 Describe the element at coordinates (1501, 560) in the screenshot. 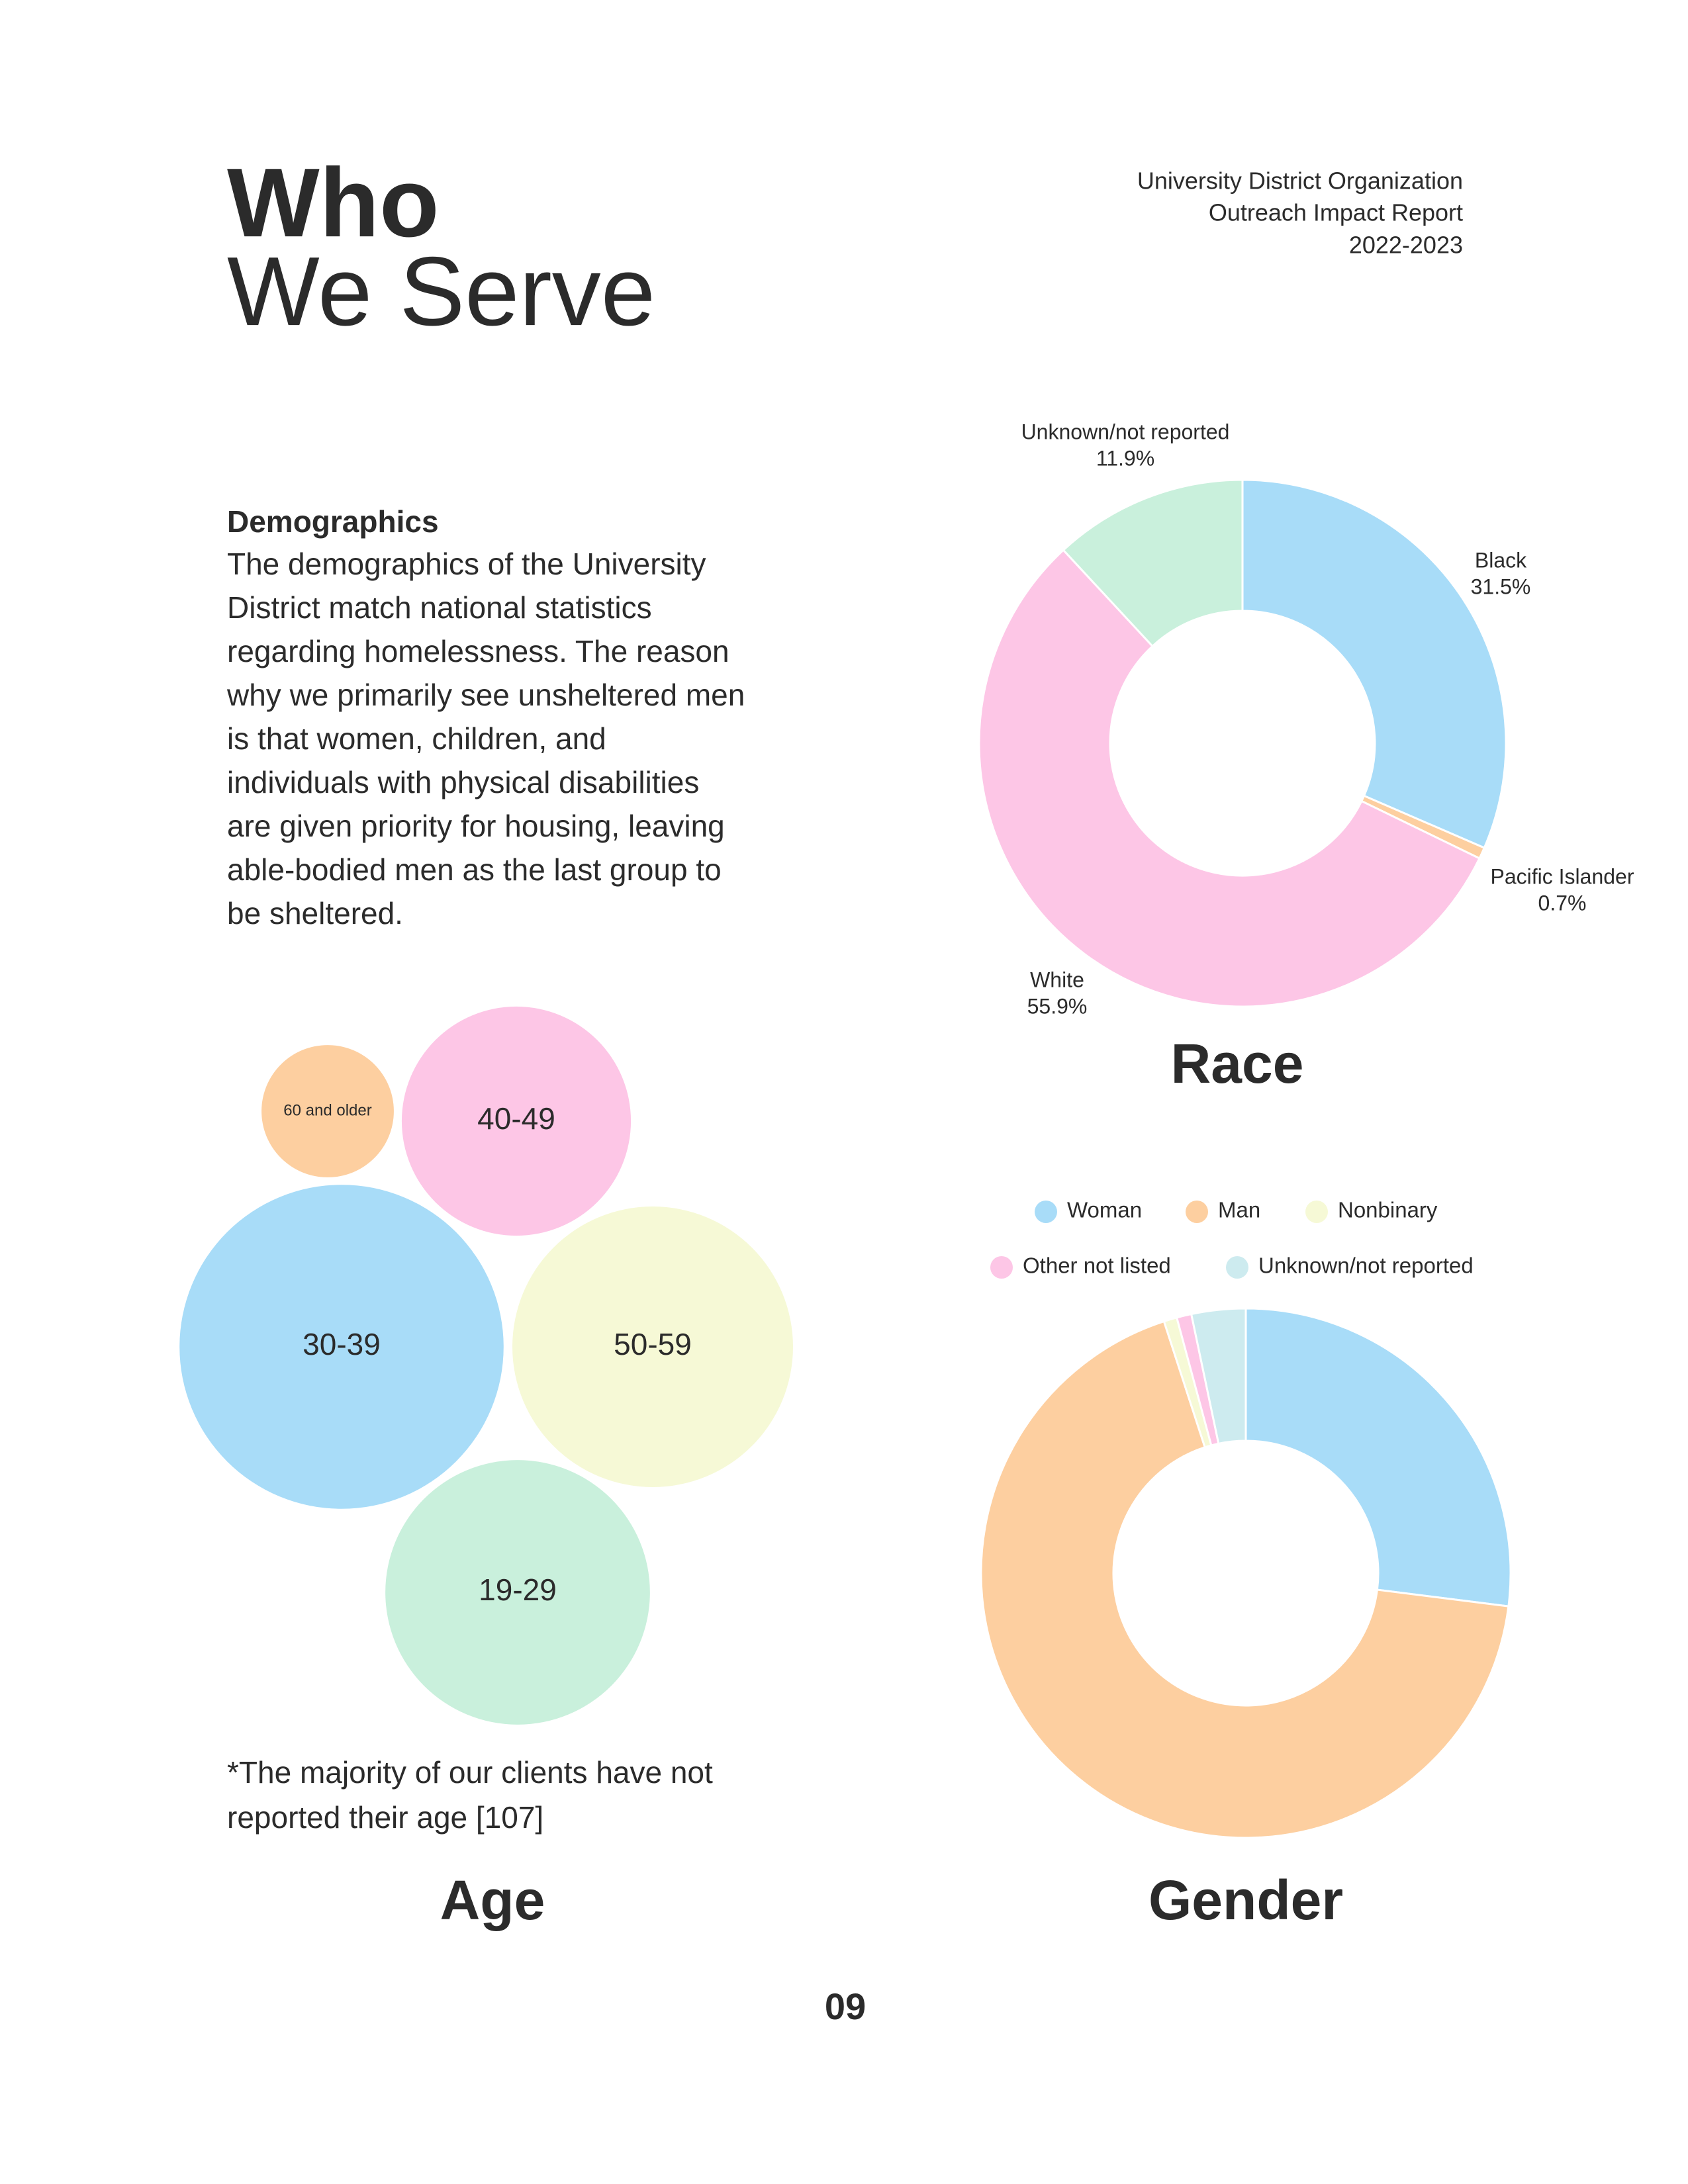

I see `slice-label: Black` at that location.